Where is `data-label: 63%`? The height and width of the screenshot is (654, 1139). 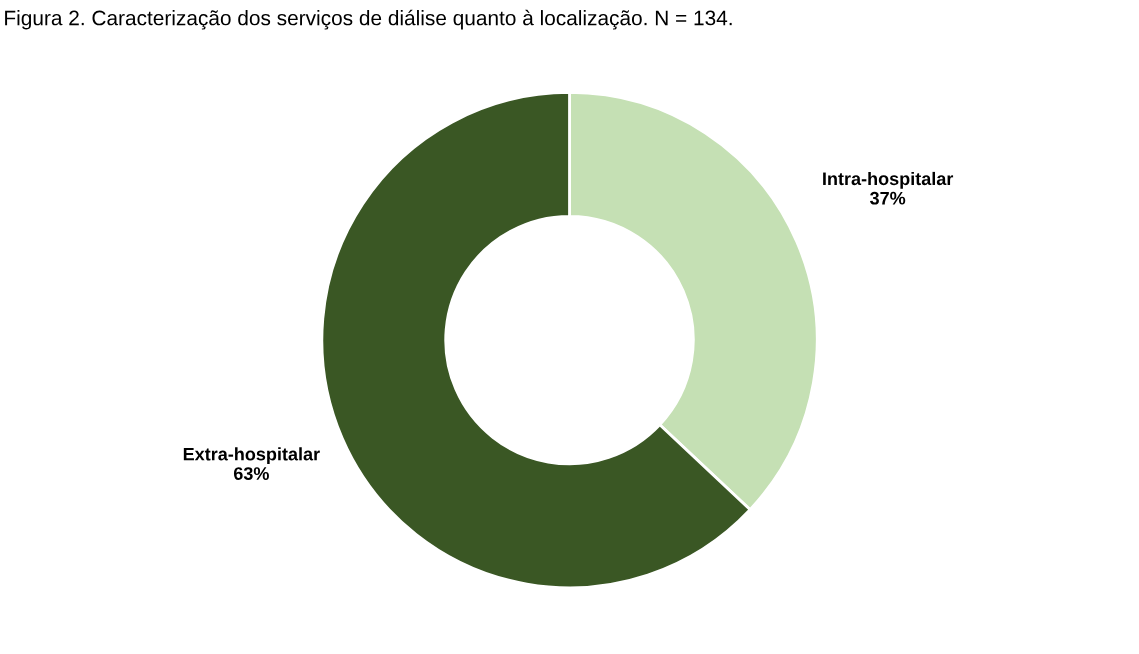 data-label: 63% is located at coordinates (251, 473).